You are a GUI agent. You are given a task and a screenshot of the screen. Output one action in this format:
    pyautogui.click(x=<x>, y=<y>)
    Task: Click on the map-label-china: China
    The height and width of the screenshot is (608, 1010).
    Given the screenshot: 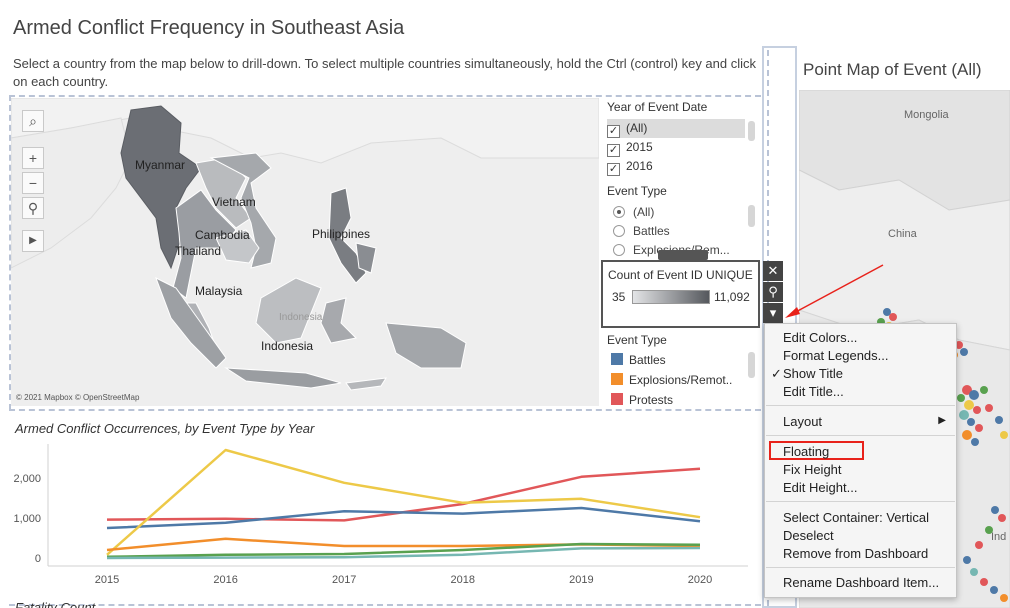 What is the action you would take?
    pyautogui.click(x=902, y=234)
    